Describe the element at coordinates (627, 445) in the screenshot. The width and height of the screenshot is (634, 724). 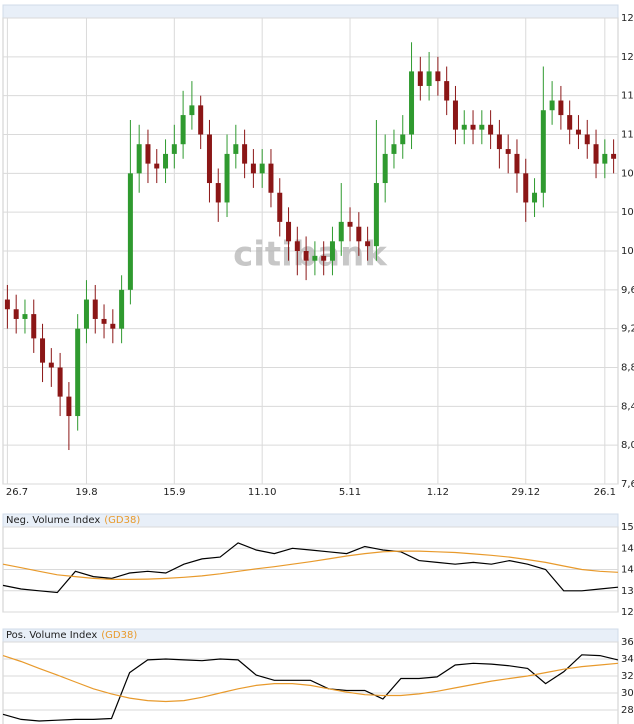
I see `y-tick-label: 8,0` at that location.